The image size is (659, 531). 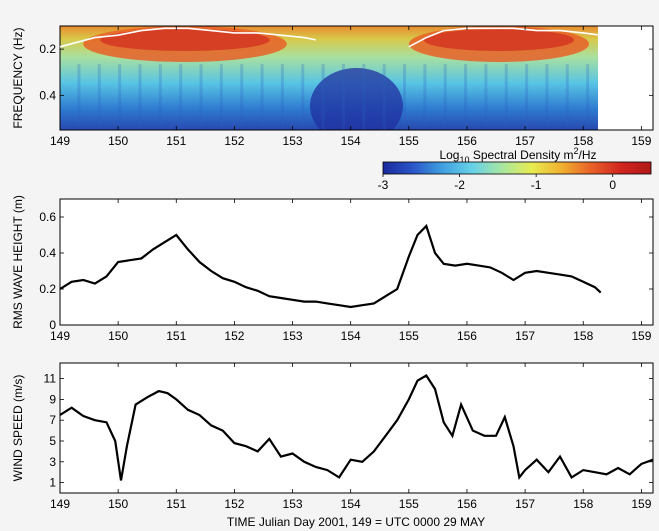 What do you see at coordinates (52, 483) in the screenshot?
I see `y-tick-label: 1` at bounding box center [52, 483].